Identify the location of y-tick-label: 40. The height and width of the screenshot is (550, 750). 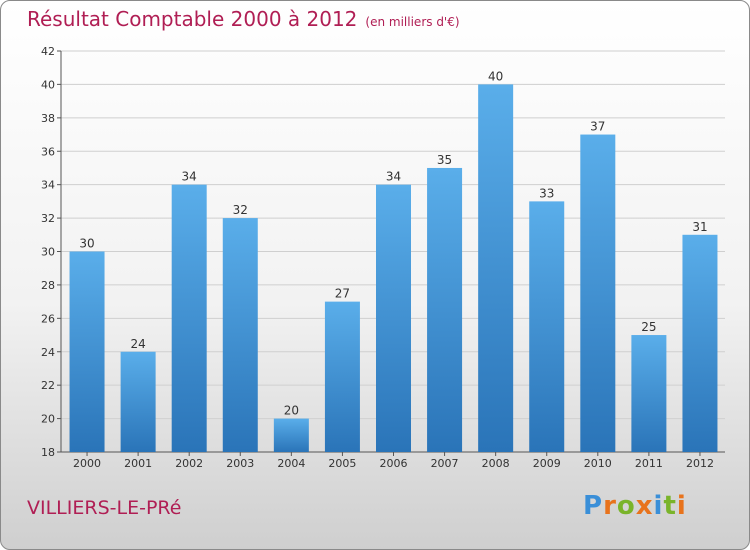
(48, 84).